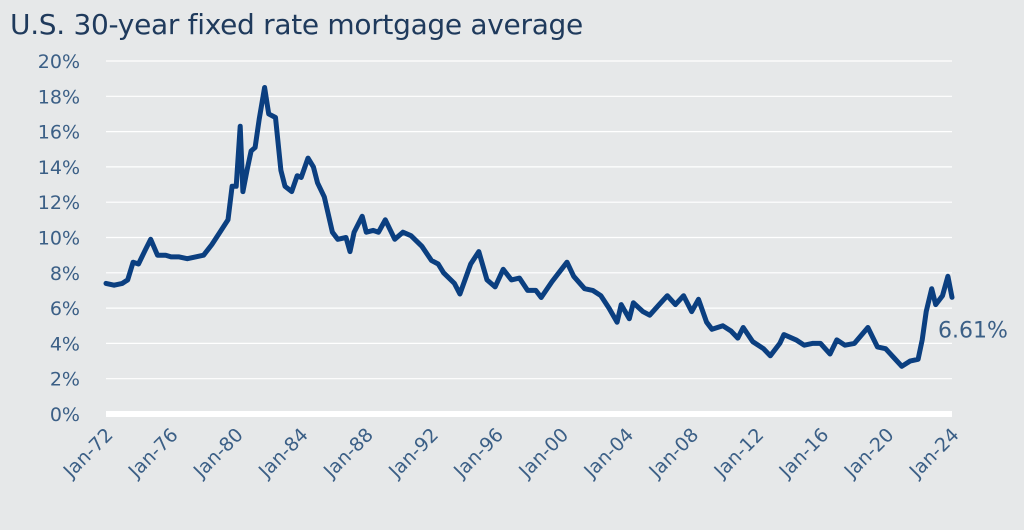 The image size is (1024, 530). I want to click on y-tick-label: 8%, so click(65, 274).